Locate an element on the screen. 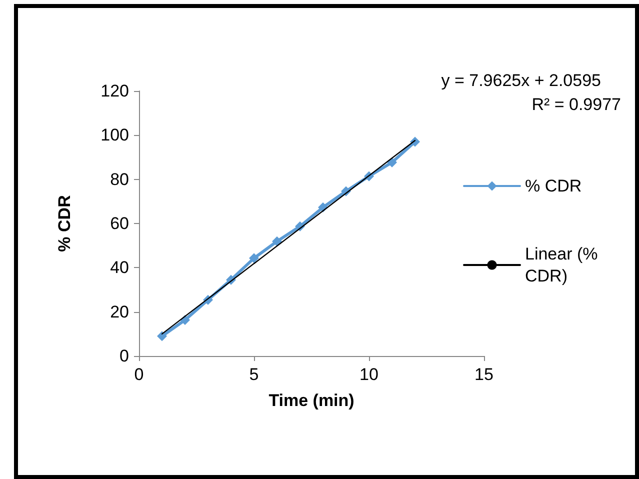  legend-label: Linear (% CDR) is located at coordinates (563, 265).